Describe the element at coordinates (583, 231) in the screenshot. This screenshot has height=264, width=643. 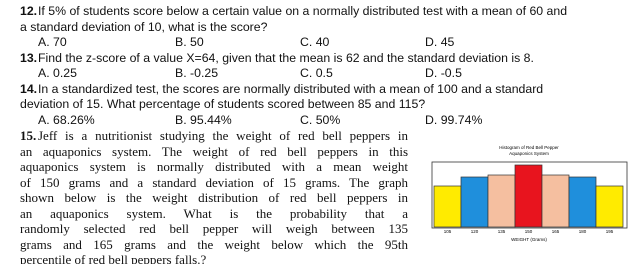
I see `x-tick-label: 180` at that location.